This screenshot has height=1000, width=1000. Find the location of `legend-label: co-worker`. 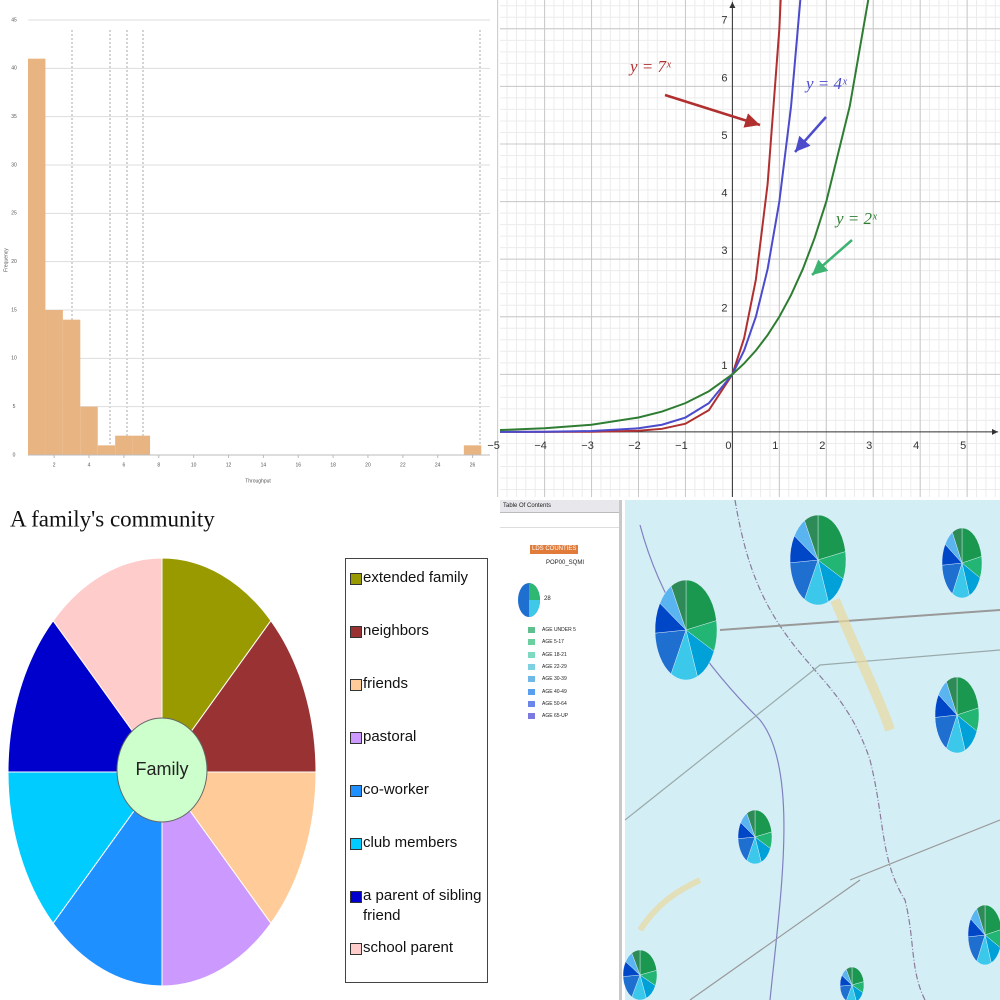

legend-label: co-worker is located at coordinates (396, 789).